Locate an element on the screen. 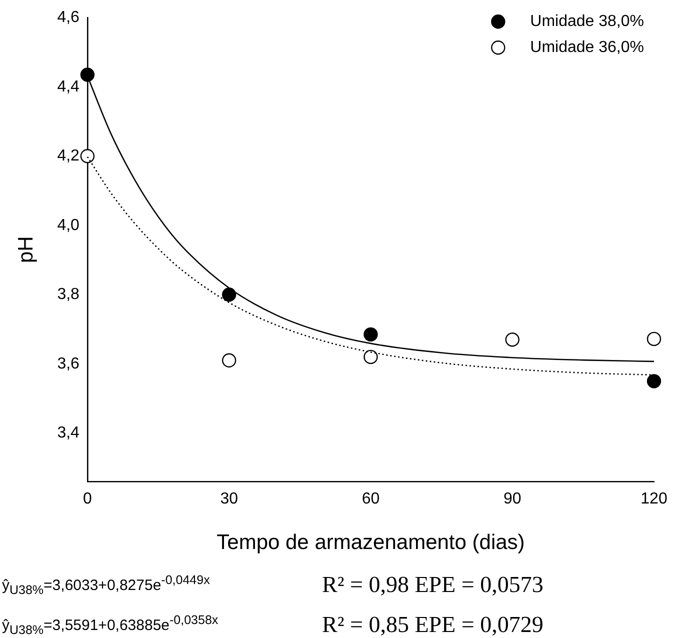 This screenshot has height=638, width=684. x-tick-label: 60 is located at coordinates (371, 499).